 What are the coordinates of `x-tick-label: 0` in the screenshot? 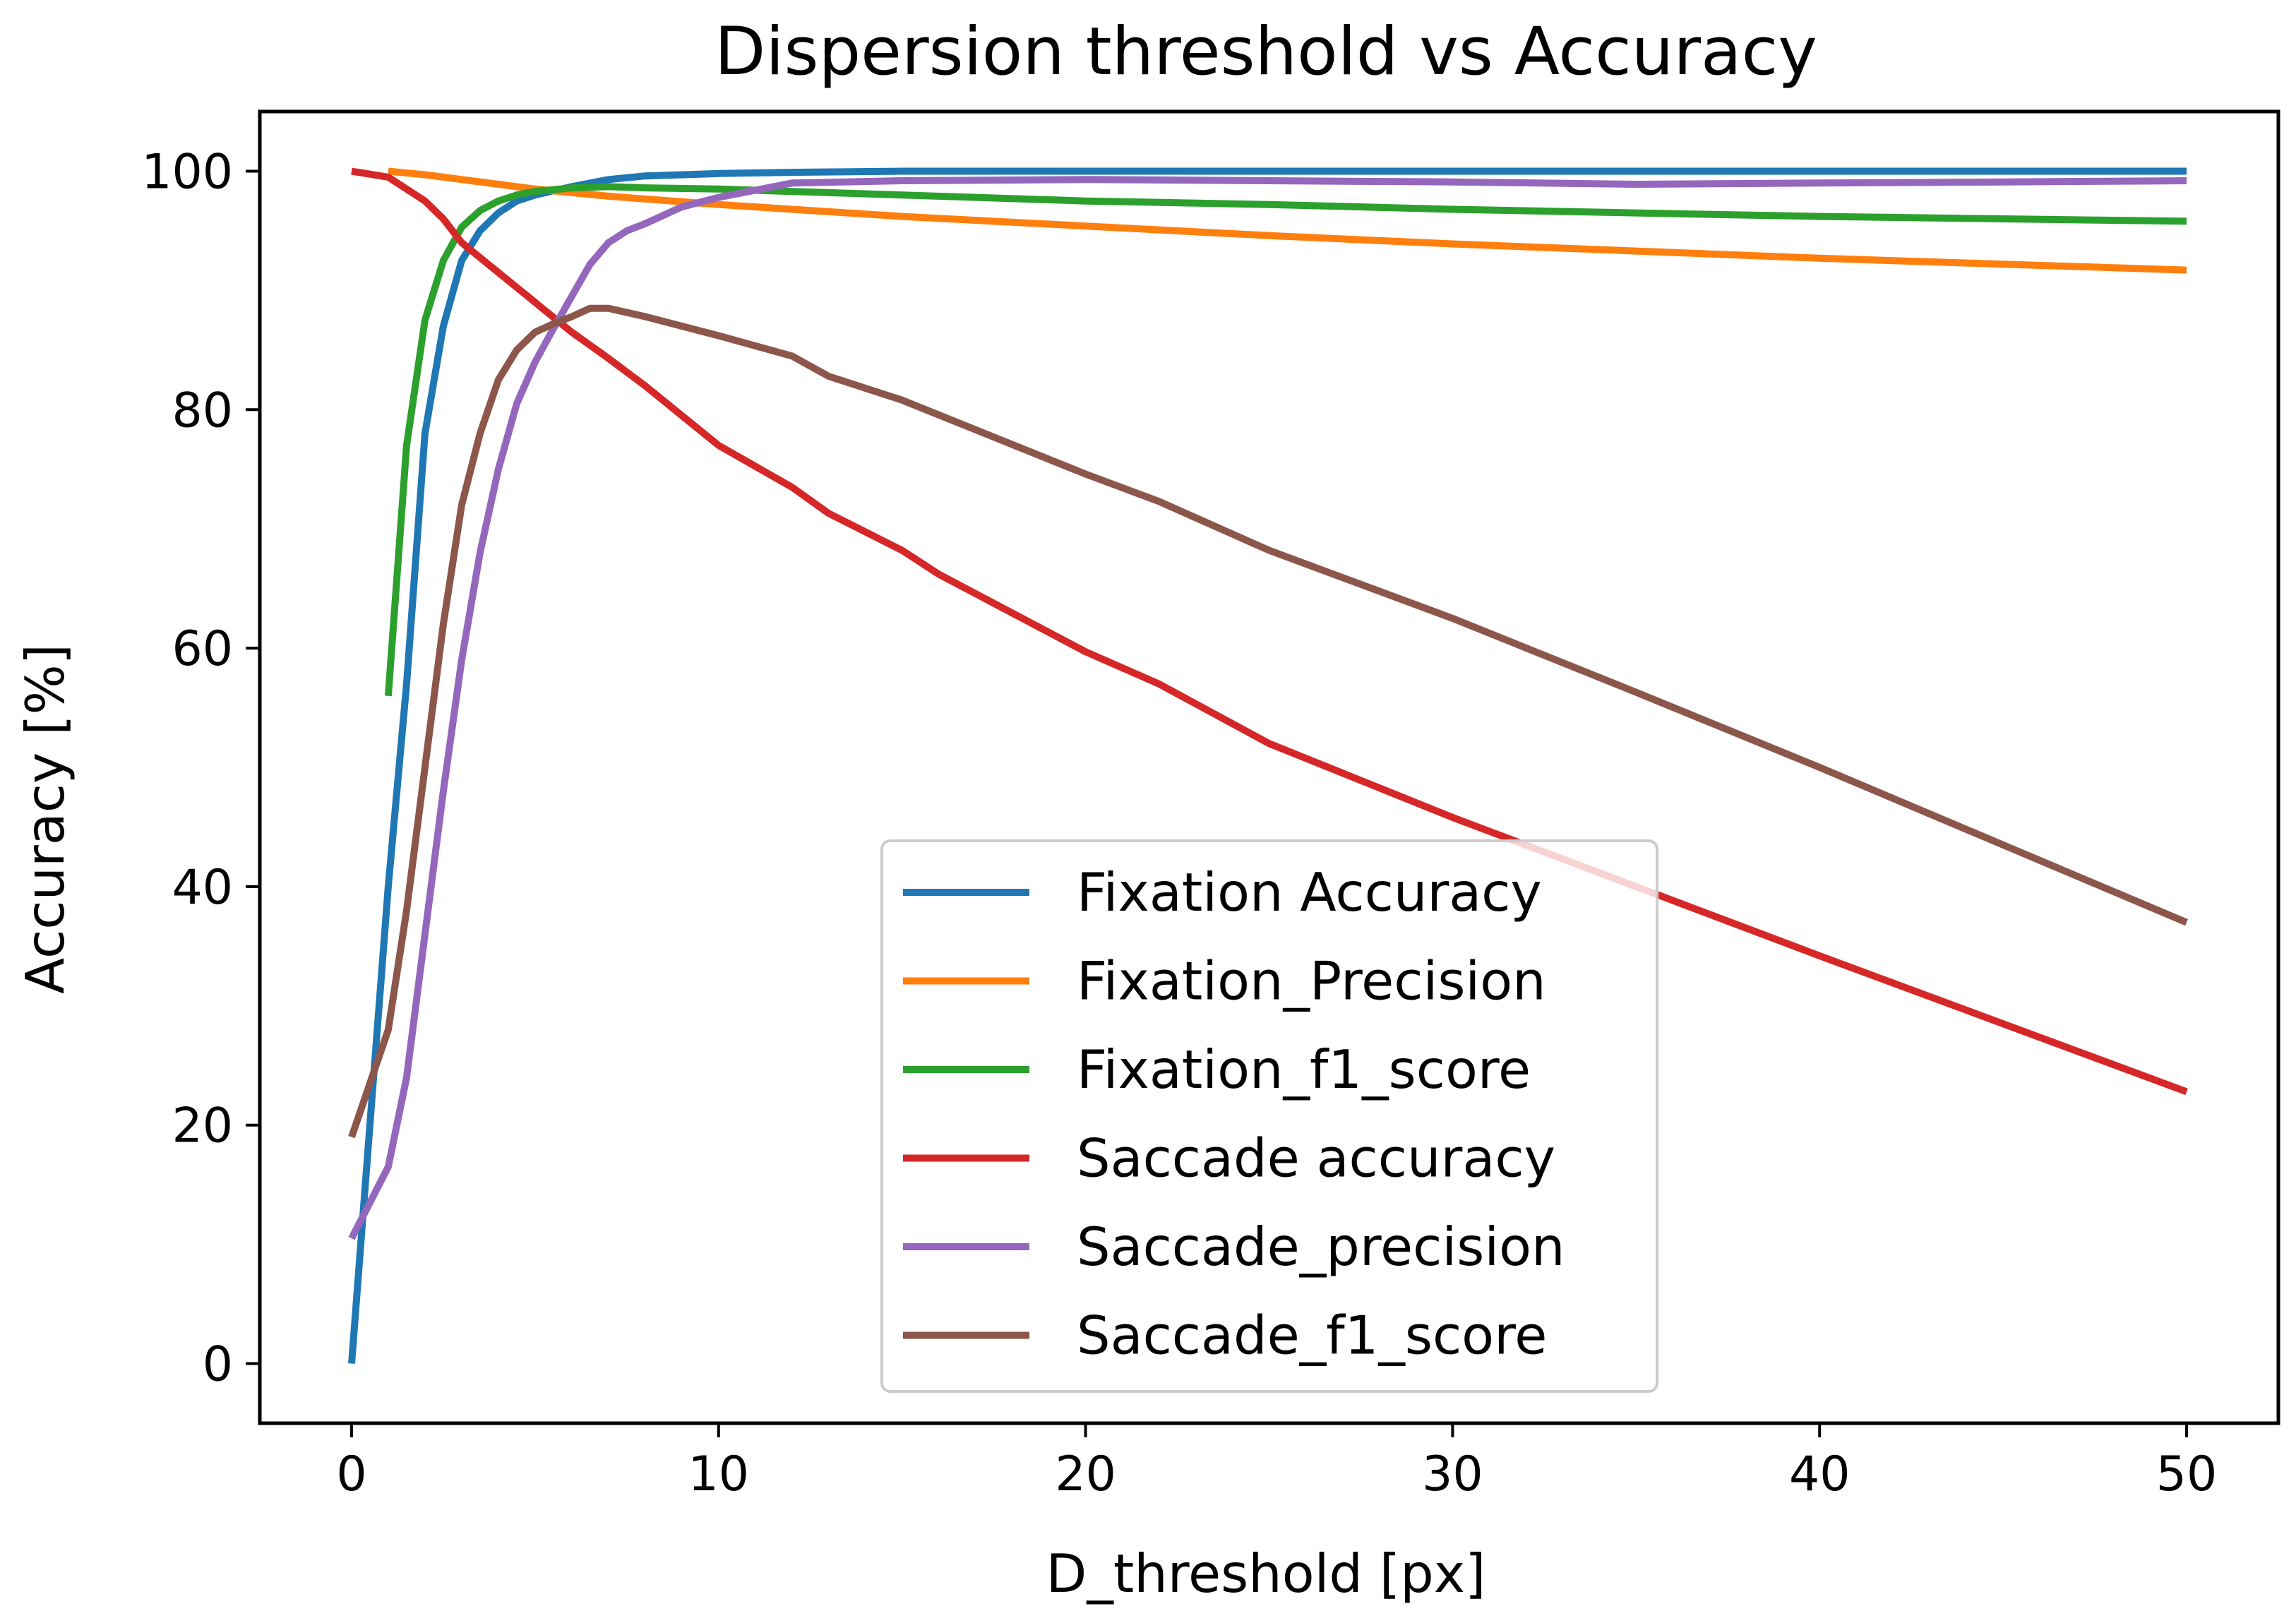 It's located at (351, 1474).